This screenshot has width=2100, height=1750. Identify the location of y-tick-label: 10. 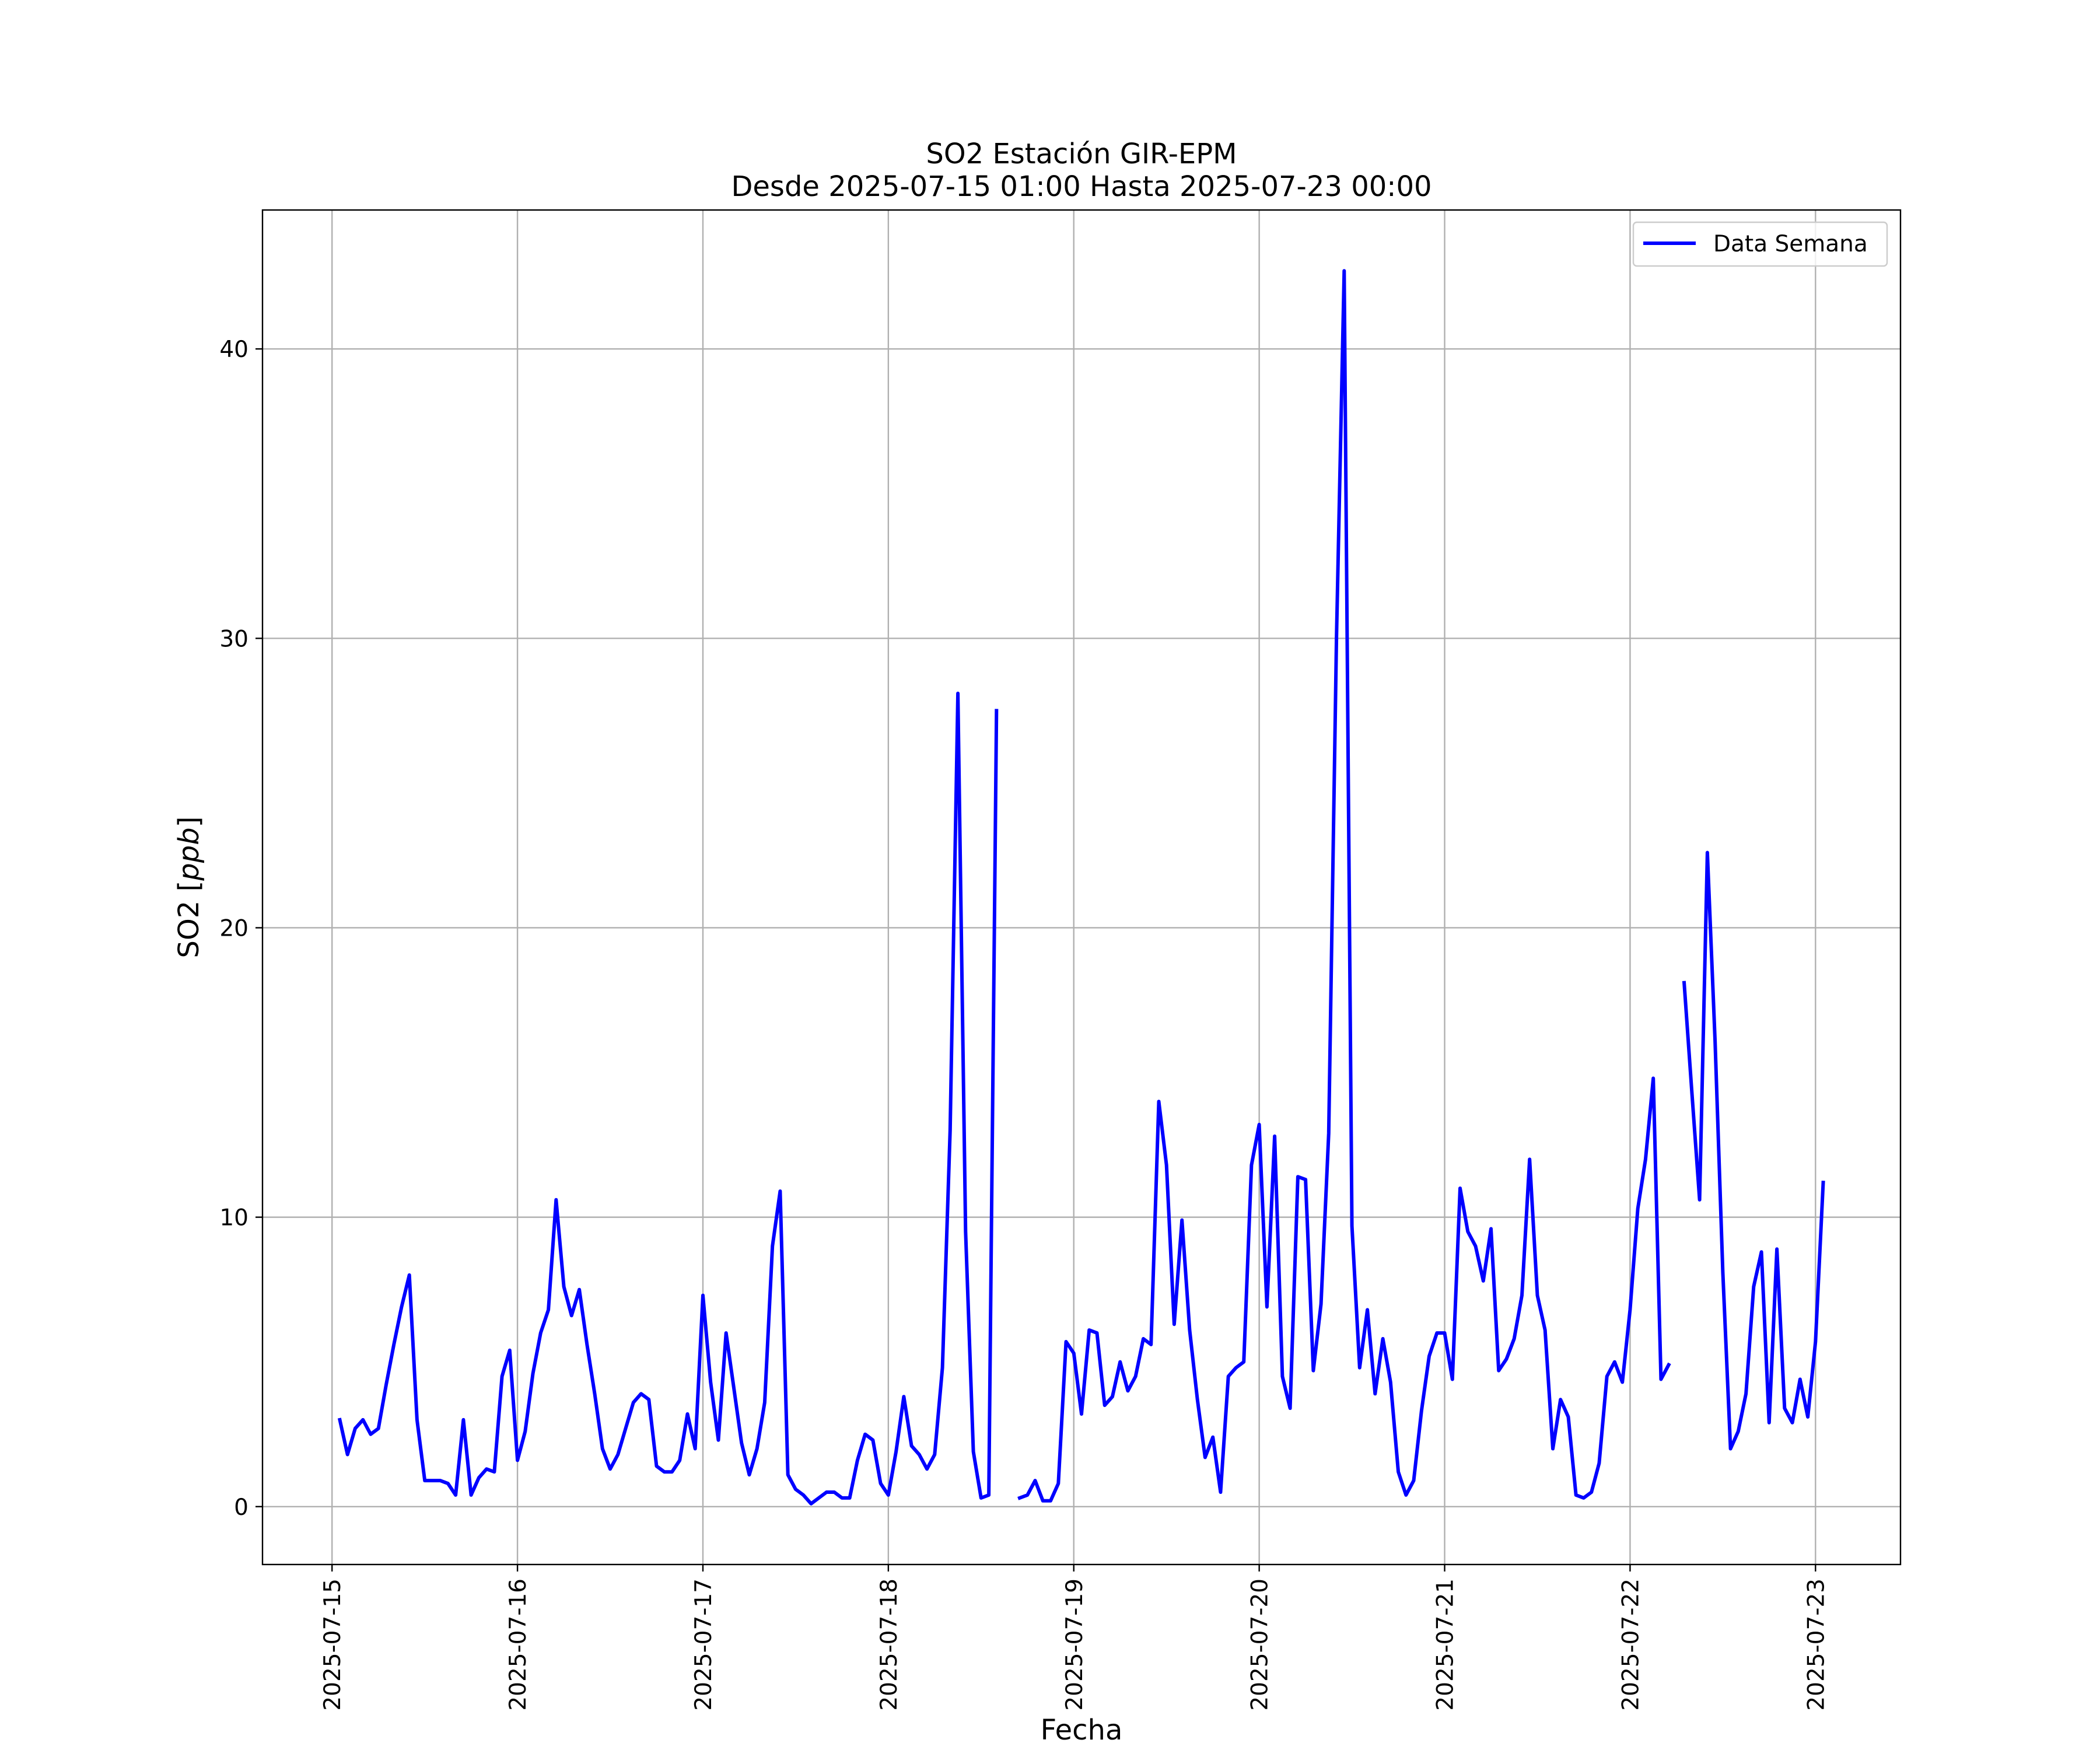
(234, 1218).